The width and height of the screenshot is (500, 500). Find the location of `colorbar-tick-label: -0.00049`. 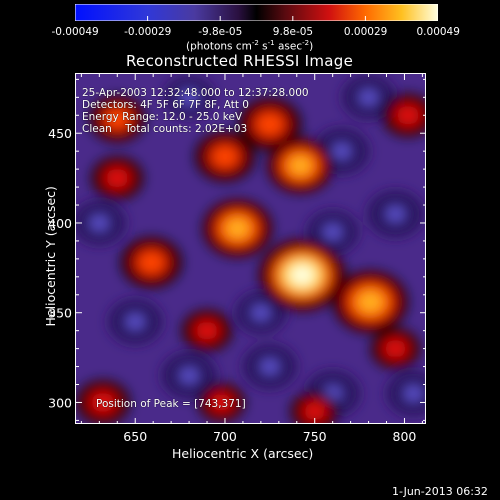

colorbar-tick-label: -0.00049 is located at coordinates (75, 32).